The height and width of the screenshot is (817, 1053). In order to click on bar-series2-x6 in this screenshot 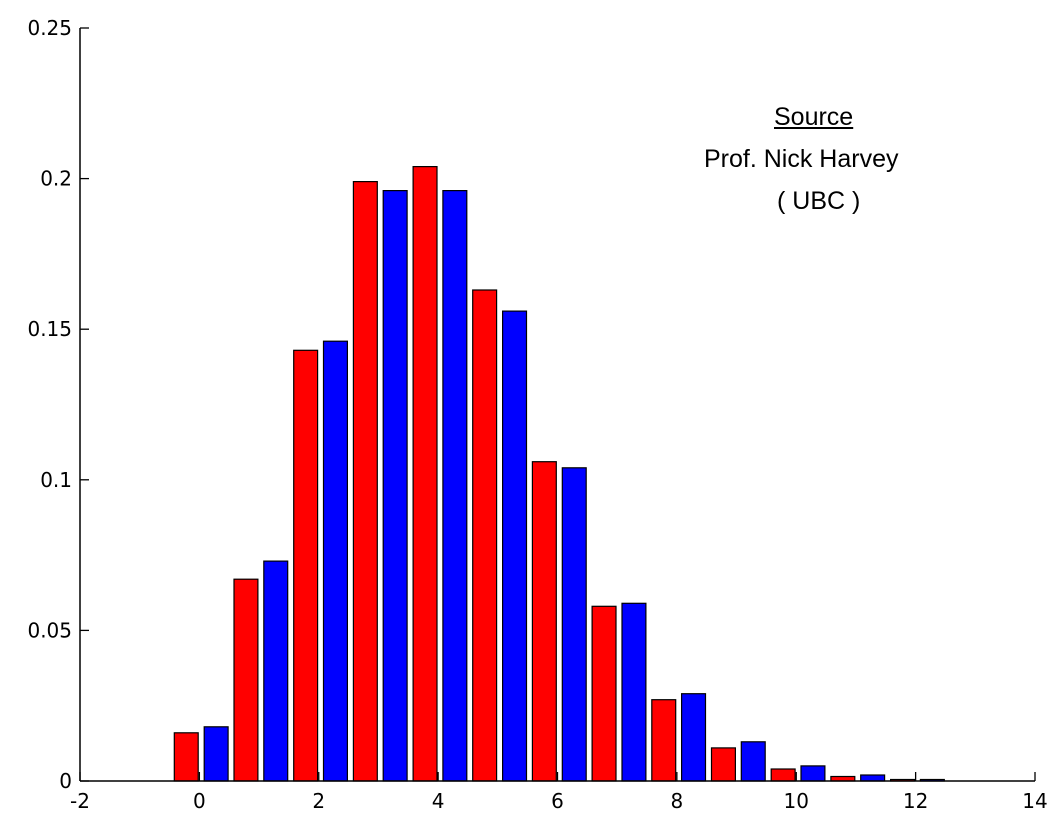, I will do `click(574, 624)`.